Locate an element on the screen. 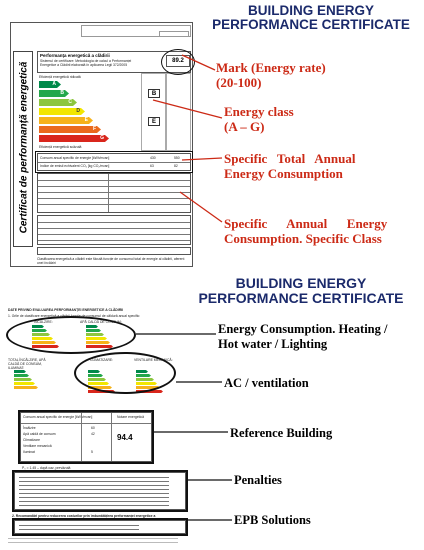  consumption-highlight-rect is located at coordinates (114, 162).